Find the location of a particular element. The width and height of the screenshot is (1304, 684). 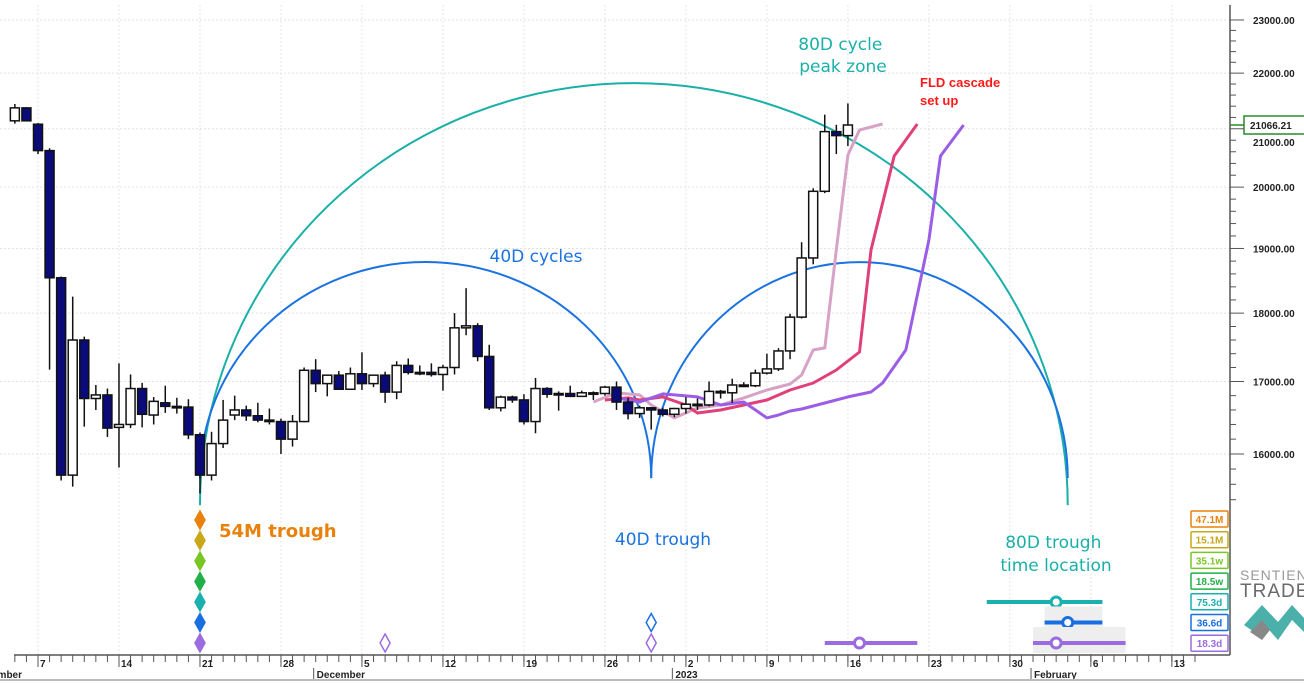

fld-lines is located at coordinates (778, 271).